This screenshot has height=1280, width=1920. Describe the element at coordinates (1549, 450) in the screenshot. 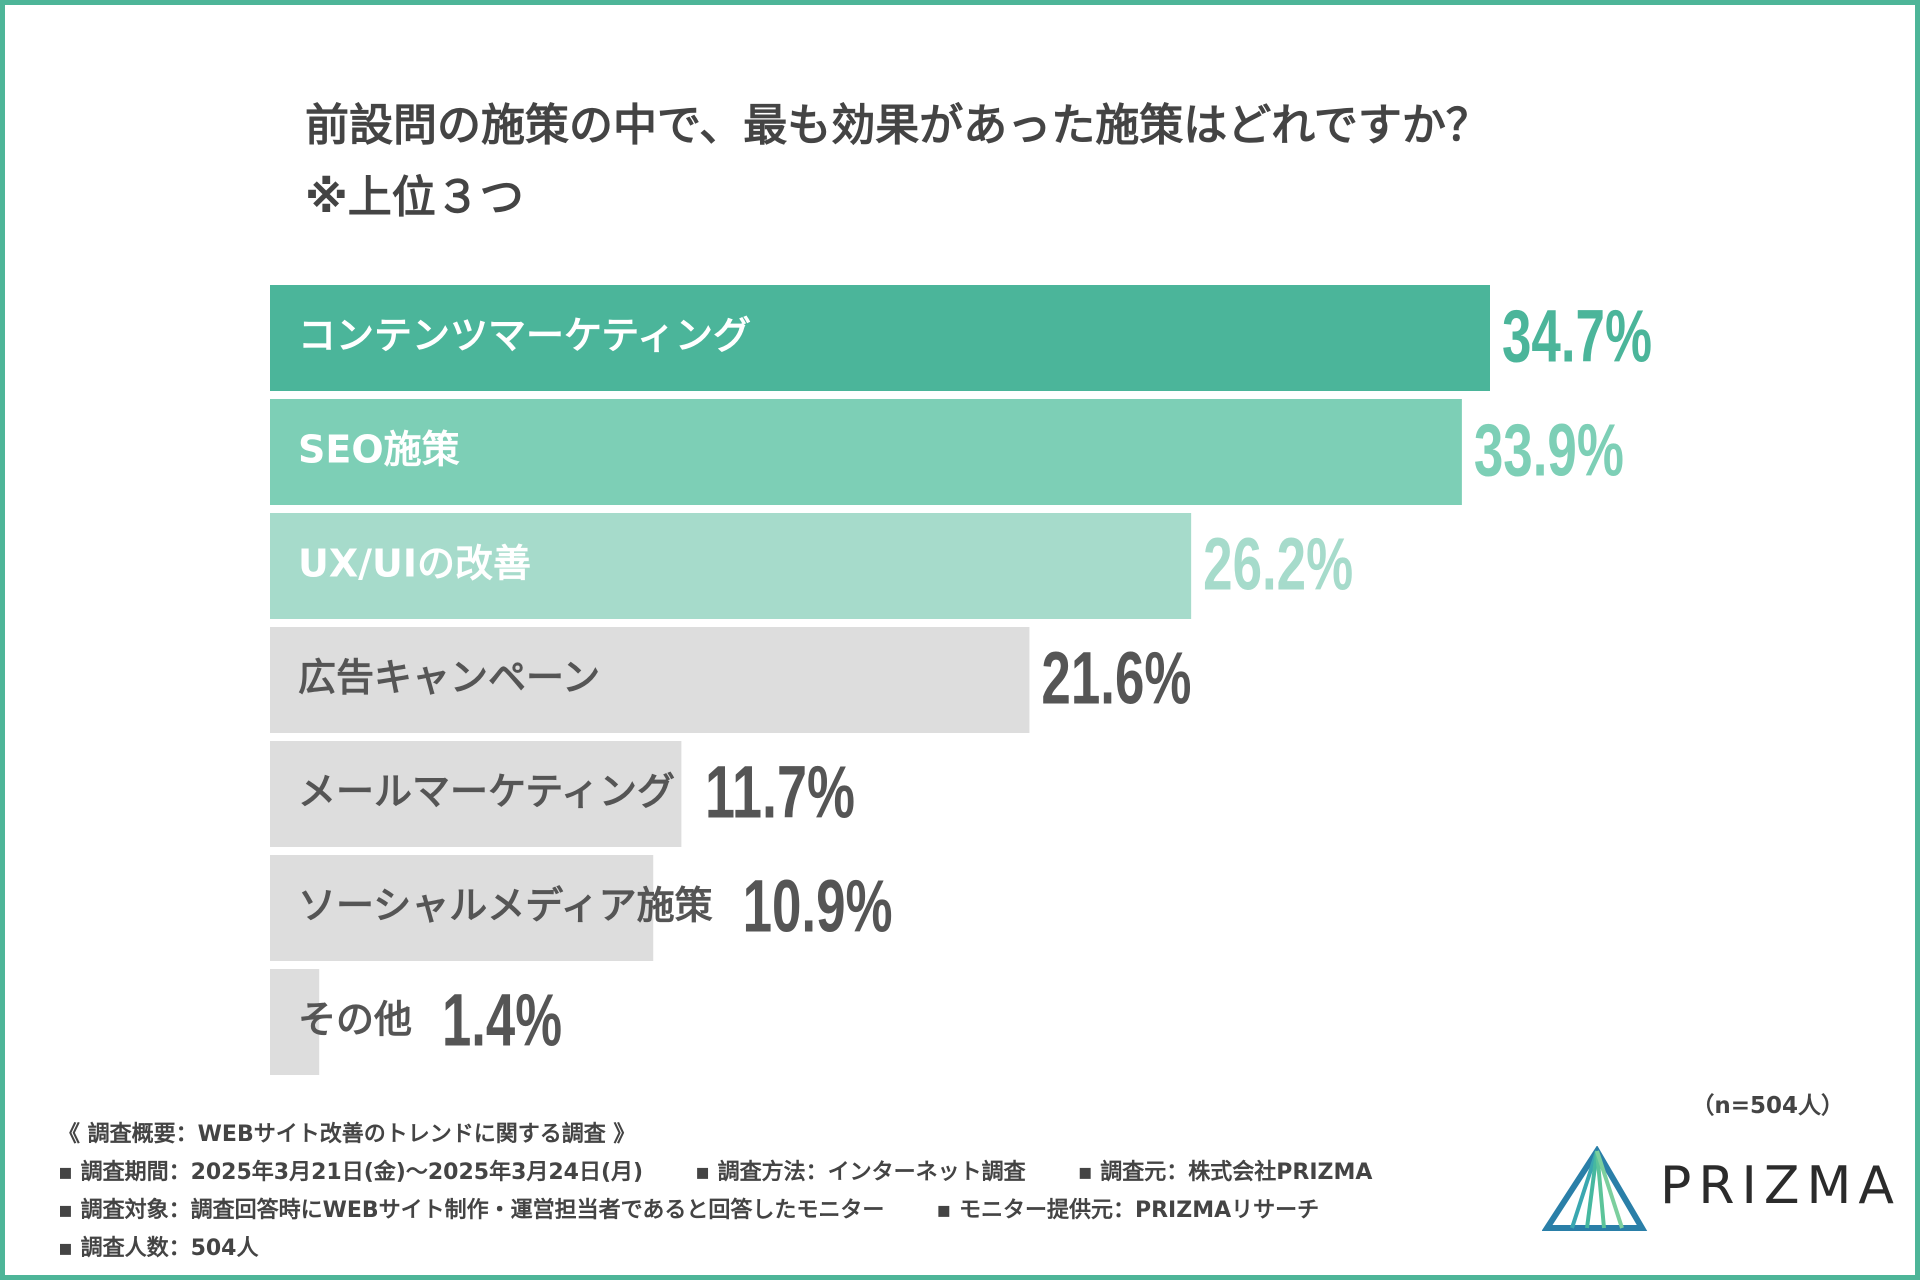

I see `value-label-1: 33.9%` at that location.